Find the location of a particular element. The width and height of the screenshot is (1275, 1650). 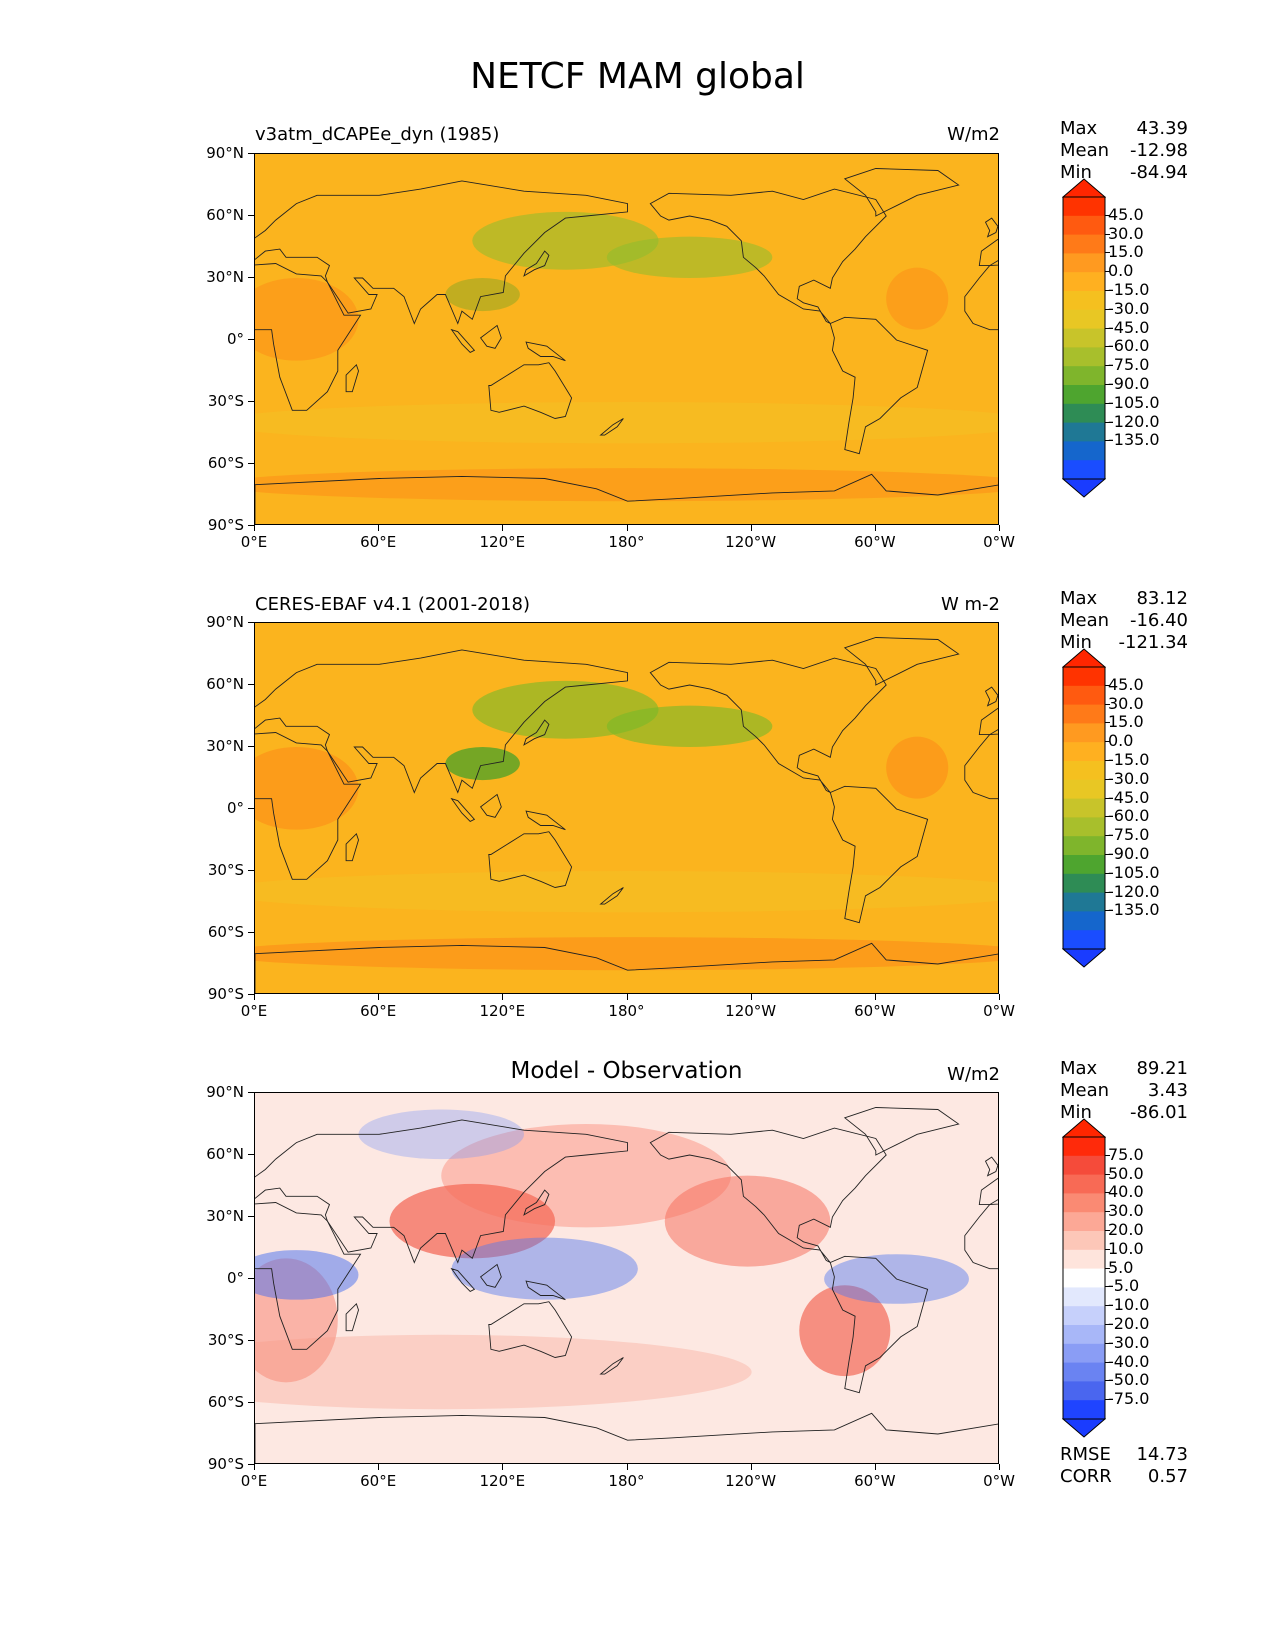

panel-3-units: W/m2 is located at coordinates (973, 1074).